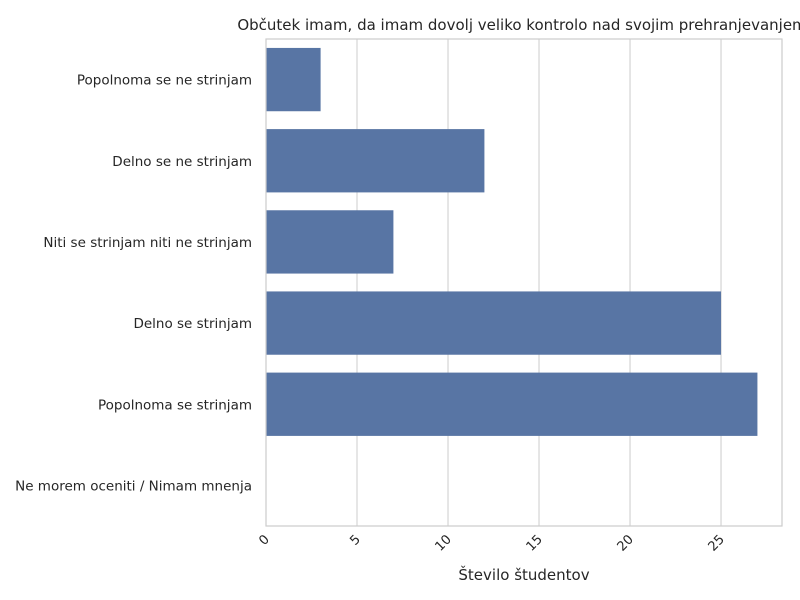 The image size is (800, 600). Describe the element at coordinates (164, 81) in the screenshot. I see `category-label-0: Popolnoma se ne strinjam` at that location.